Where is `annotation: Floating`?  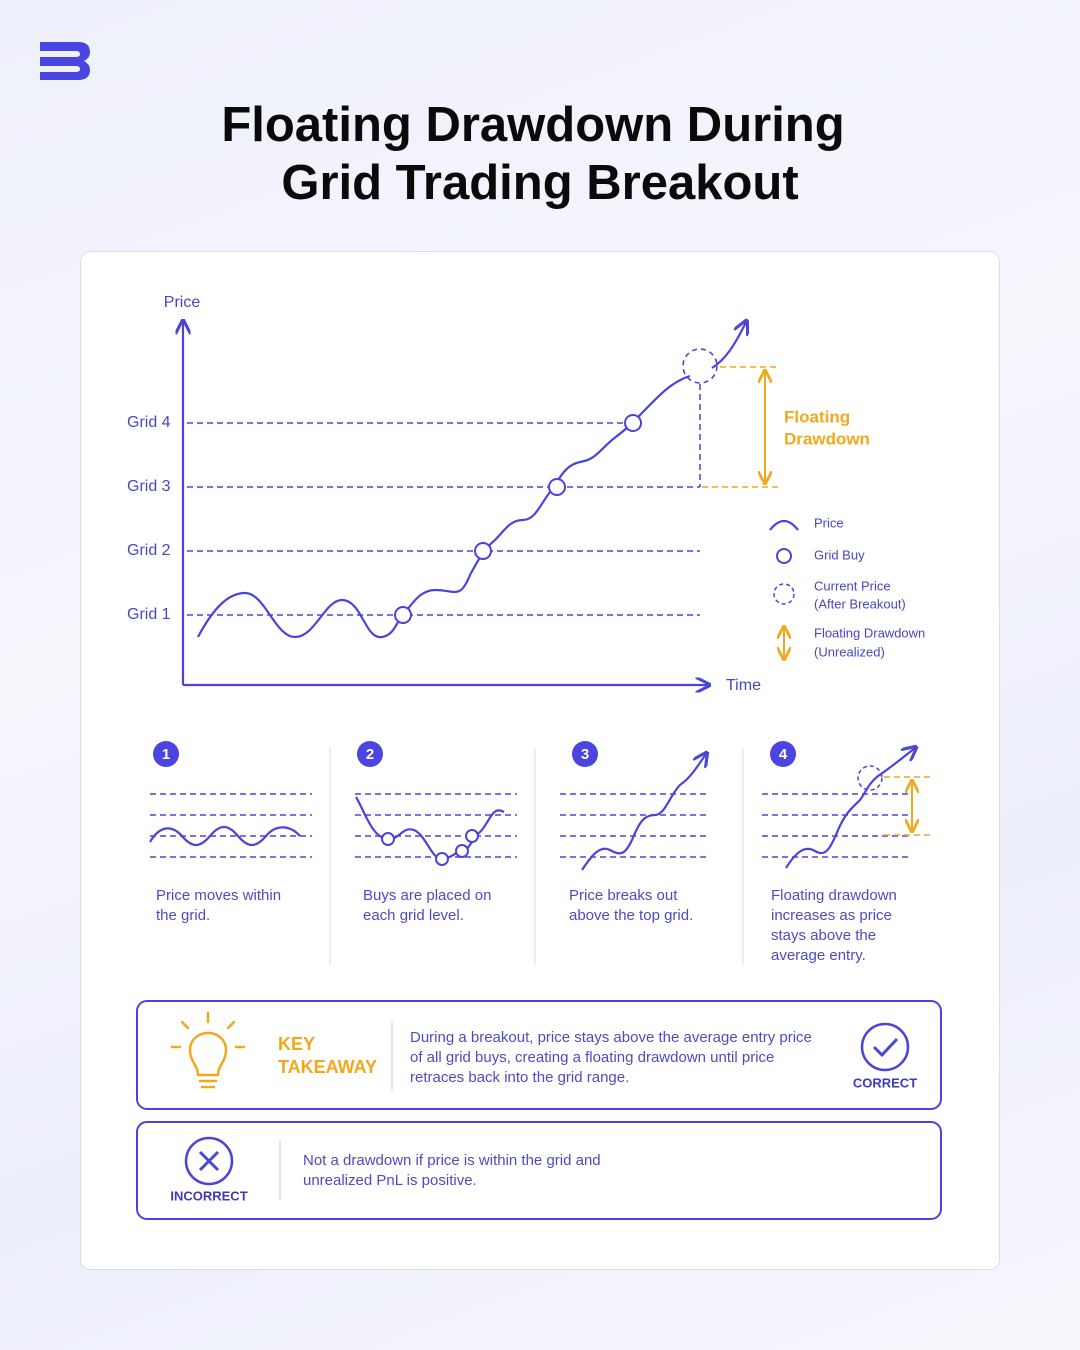
annotation: Floating is located at coordinates (817, 416).